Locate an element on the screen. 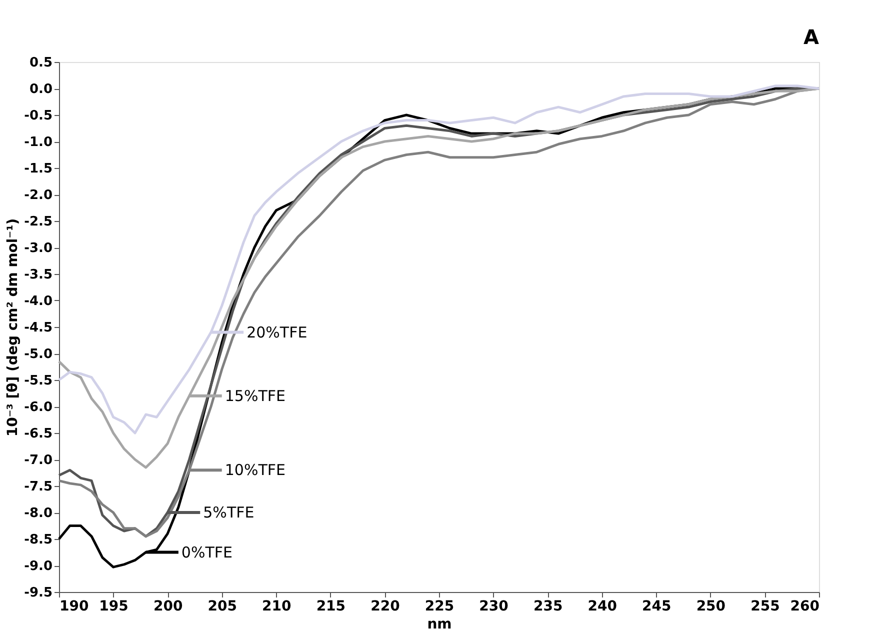 The height and width of the screenshot is (641, 871). y-tick-label: -8.0 is located at coordinates (38, 513).